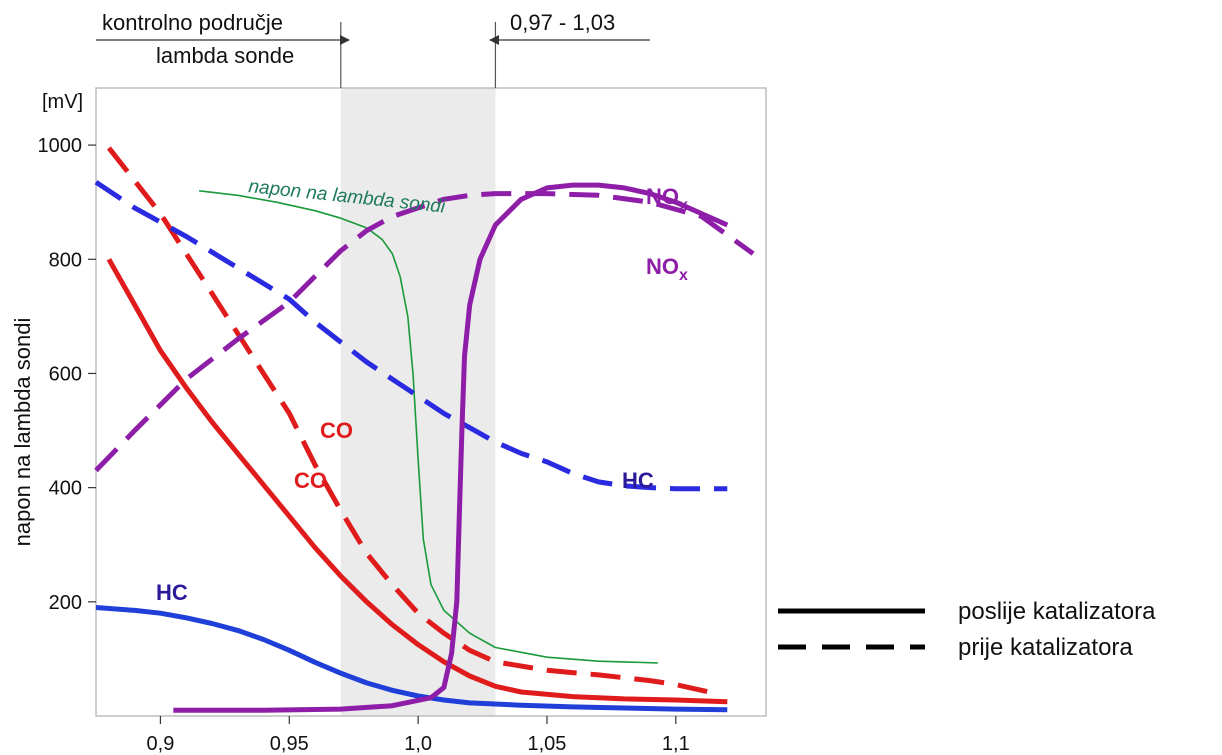  I want to click on y-tick-label: 600, so click(65, 374).